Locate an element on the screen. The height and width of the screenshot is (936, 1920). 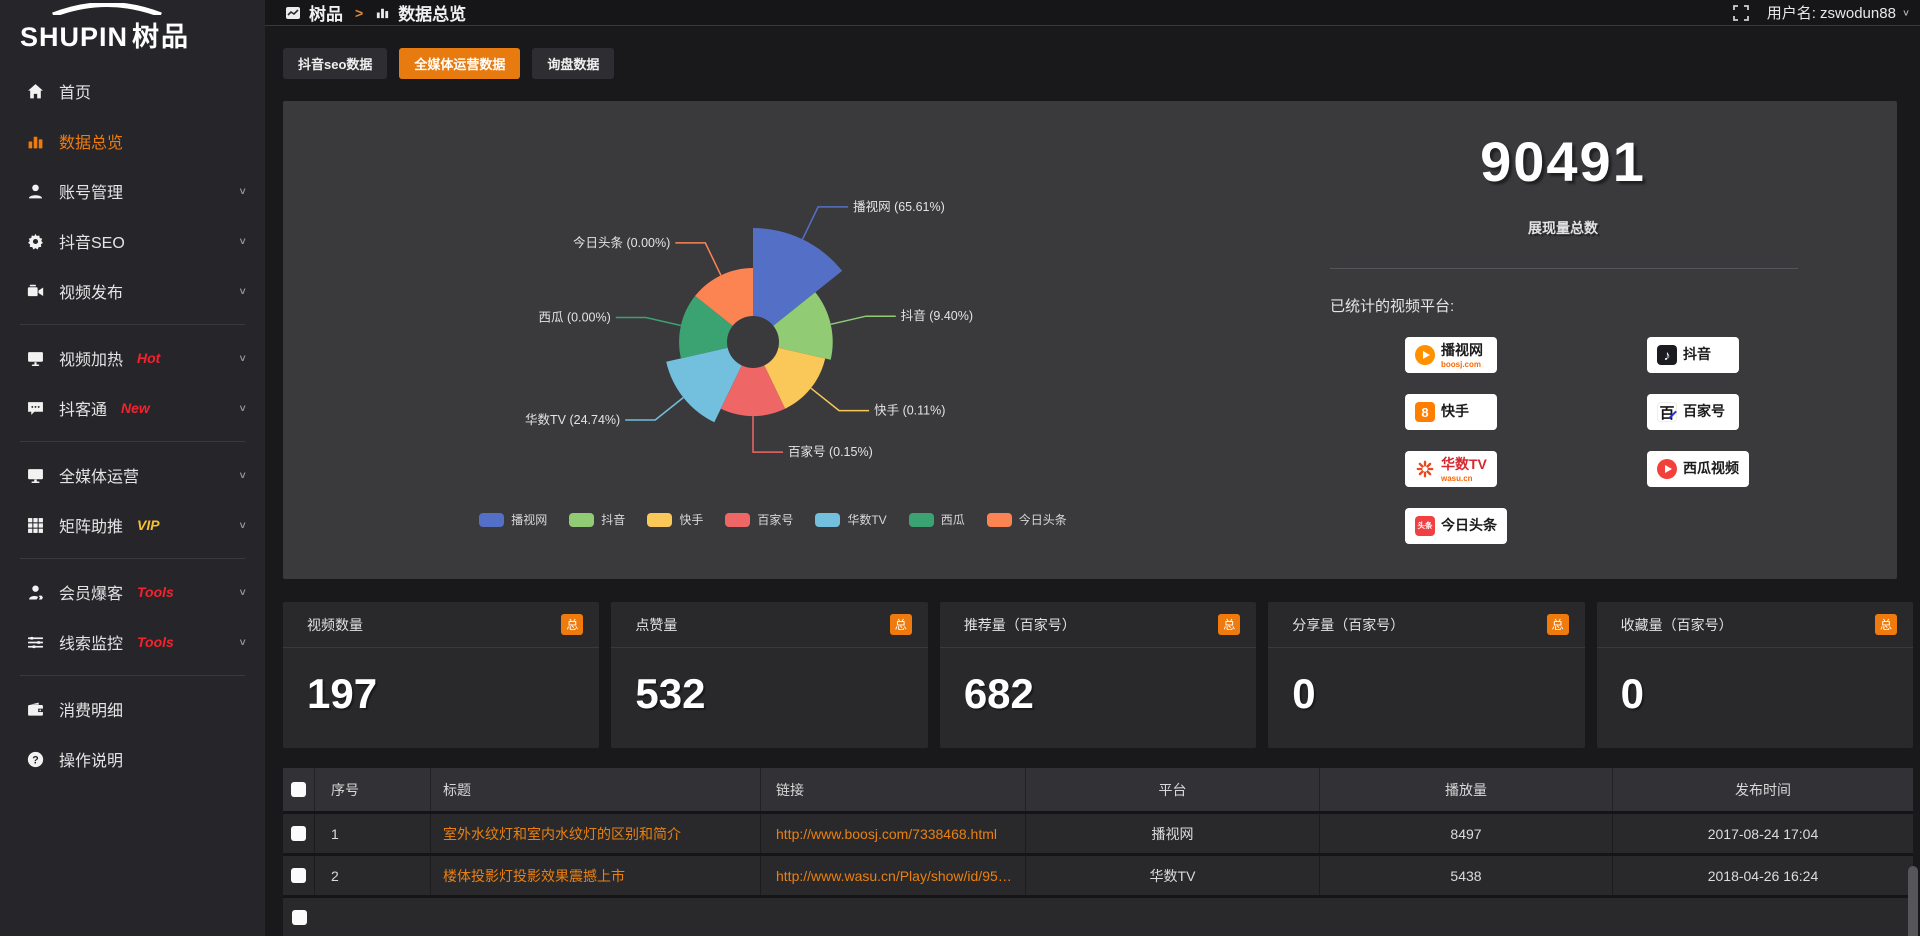
platform-badge-西瓜视频: 西瓜视频 is located at coordinates (1698, 469).